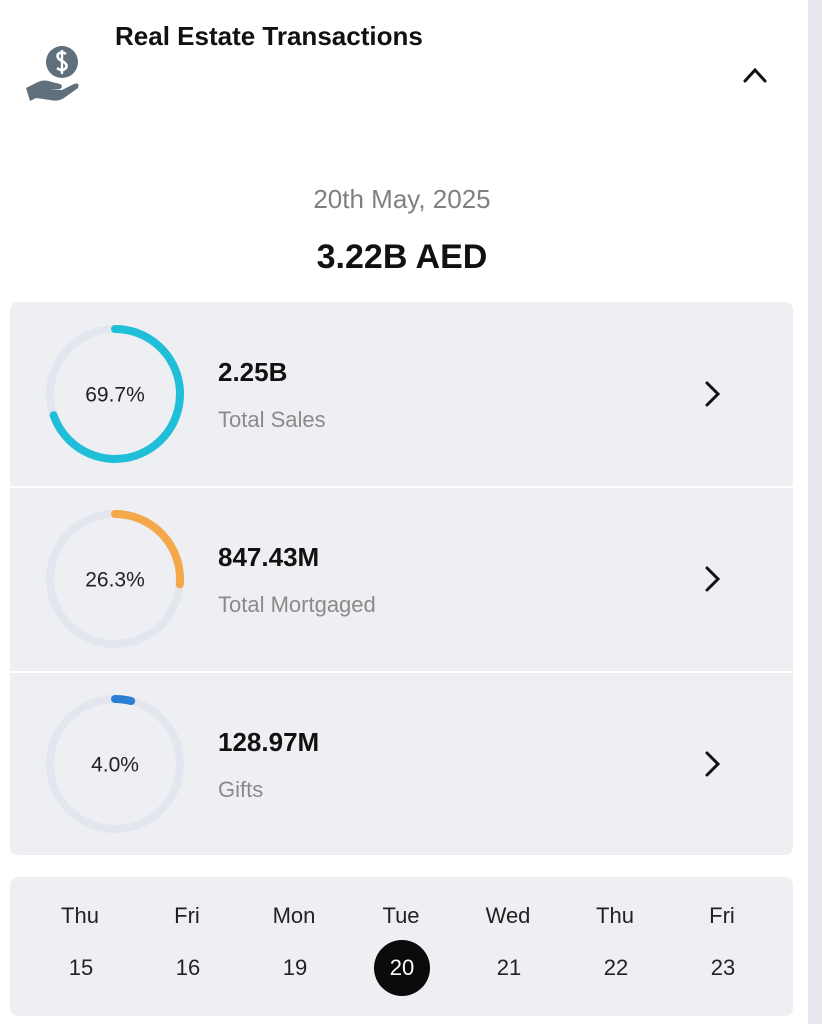 The width and height of the screenshot is (822, 1029). What do you see at coordinates (509, 967) in the screenshot?
I see `day-number: 21` at bounding box center [509, 967].